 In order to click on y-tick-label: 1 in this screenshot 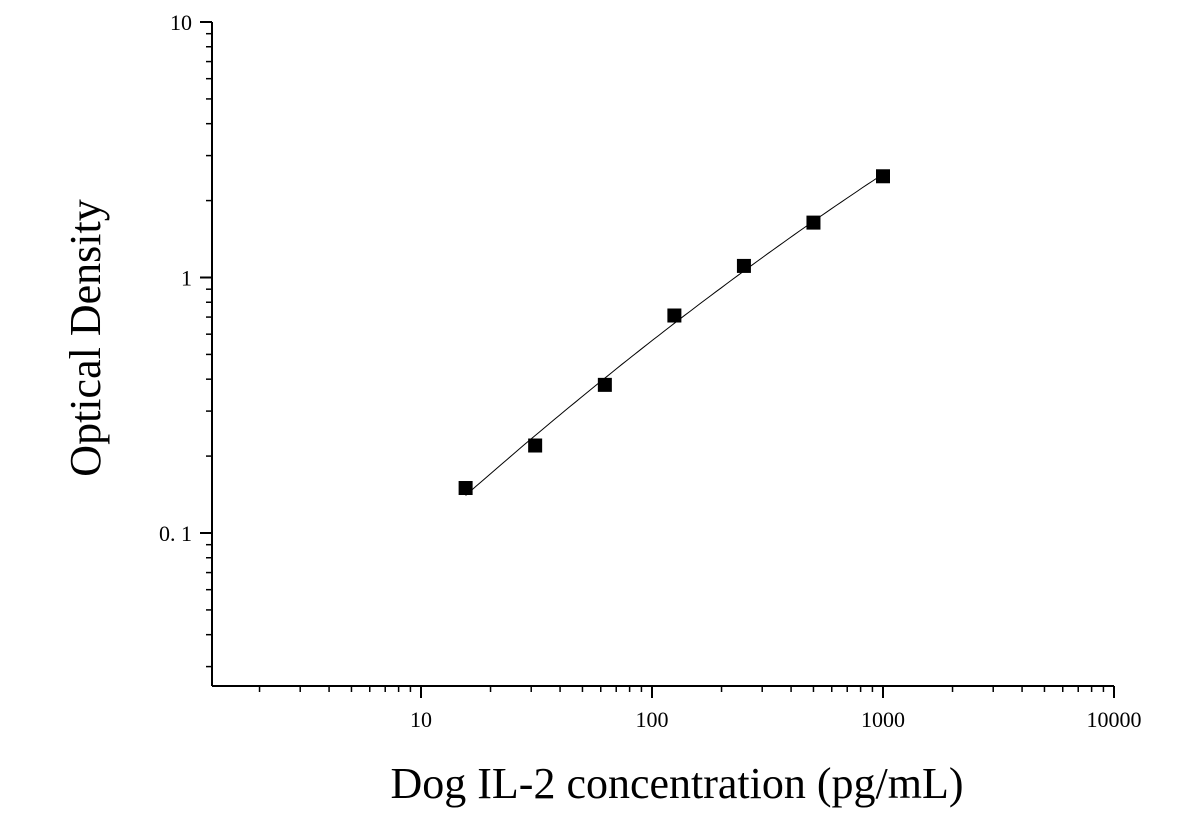, I will do `click(186, 278)`.